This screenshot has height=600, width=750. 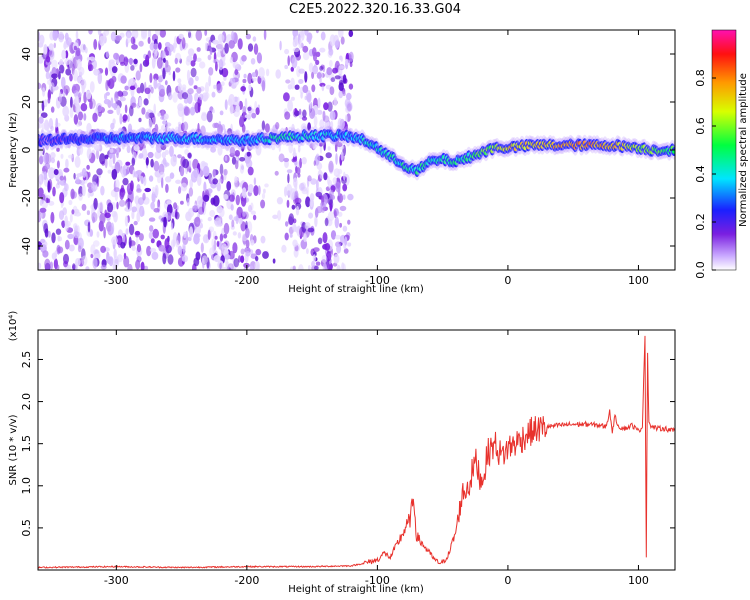 What do you see at coordinates (705, 174) in the screenshot?
I see `colorbar-ticks: 0.0 0.2 0.4 0.6 0.8` at bounding box center [705, 174].